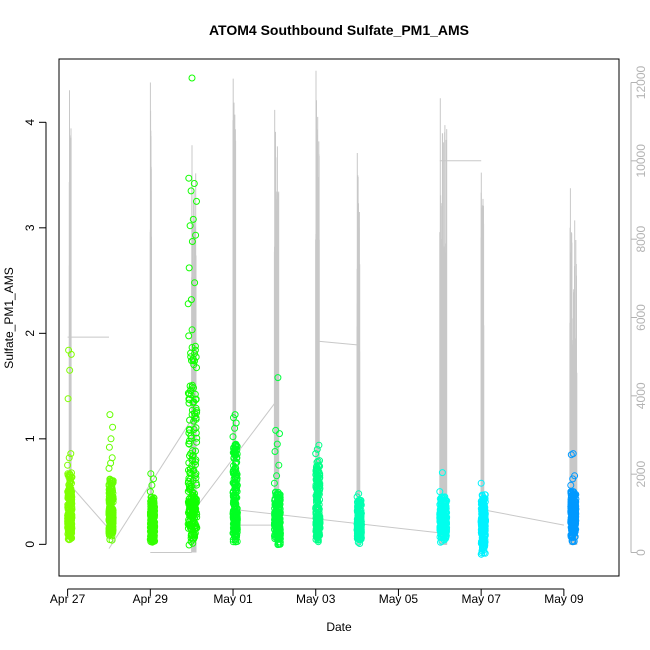 The width and height of the screenshot is (650, 650). What do you see at coordinates (9, 317) in the screenshot?
I see `y-axis-label: Sulfate_PM1_AMS` at bounding box center [9, 317].